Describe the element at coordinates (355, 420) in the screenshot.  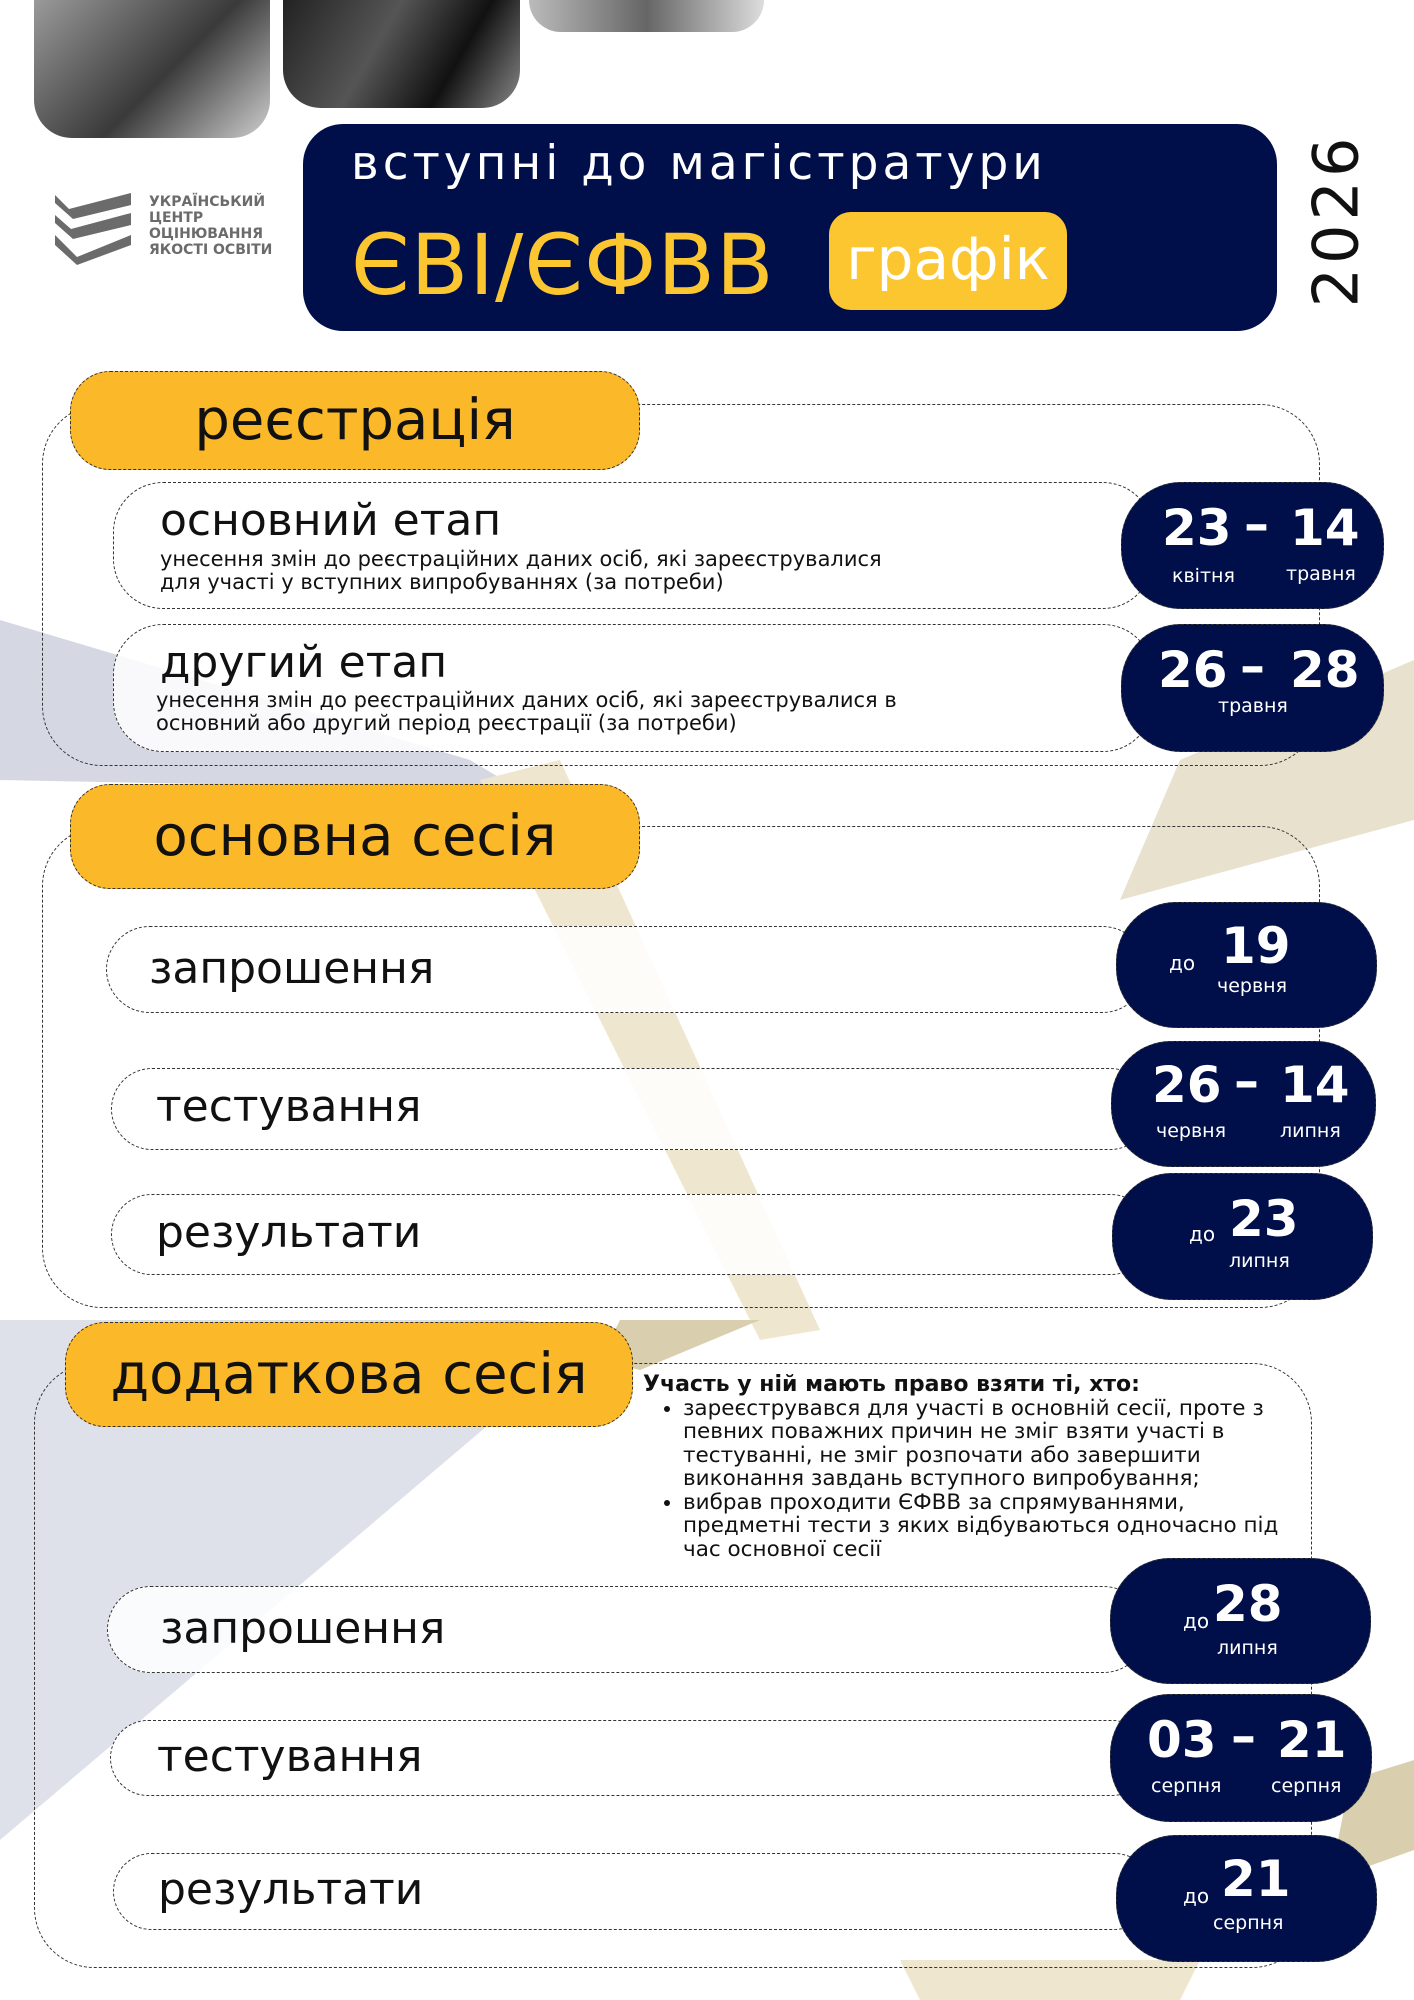
I see `registration-heading: реєстрація` at that location.